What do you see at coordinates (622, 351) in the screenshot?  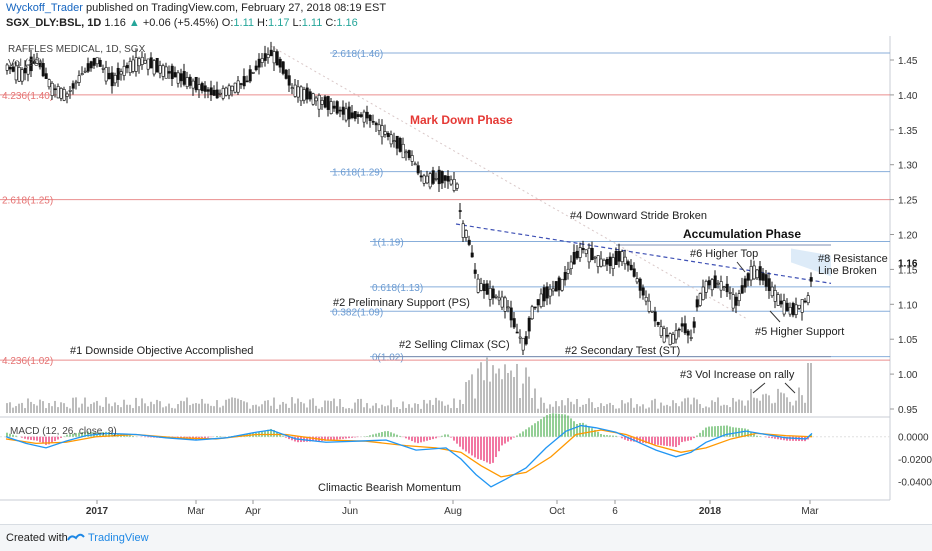 I see `annotation-5: #2 Secondary Test (ST)` at bounding box center [622, 351].